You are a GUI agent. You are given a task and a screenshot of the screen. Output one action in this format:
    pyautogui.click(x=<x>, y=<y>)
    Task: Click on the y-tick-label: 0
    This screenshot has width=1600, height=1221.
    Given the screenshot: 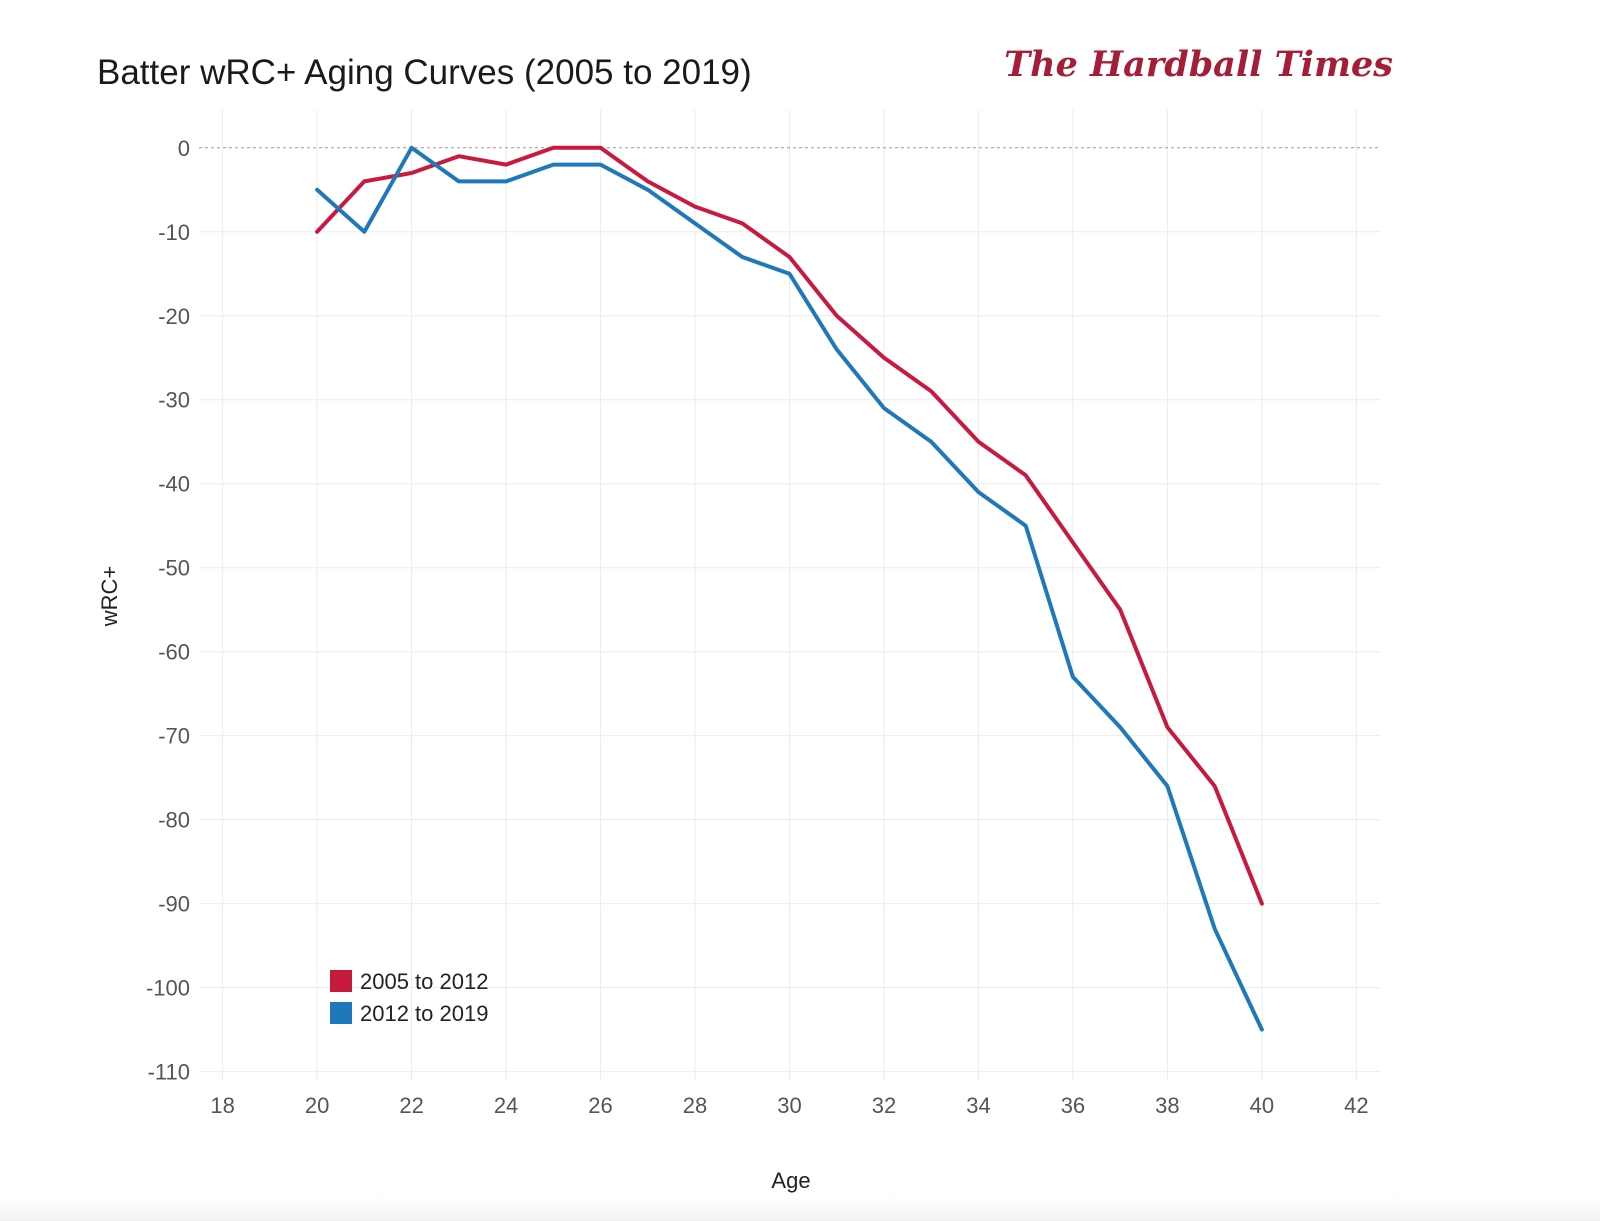 What is the action you would take?
    pyautogui.click(x=184, y=148)
    